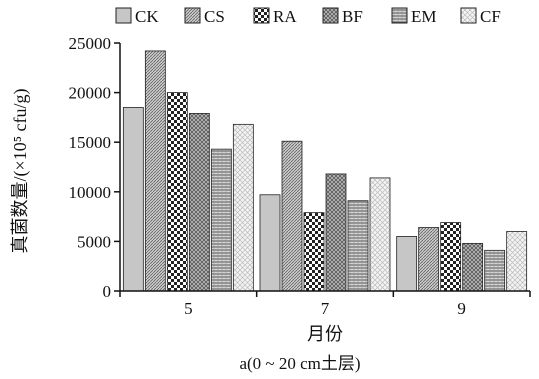  Describe the element at coordinates (123, 15) in the screenshot. I see `legend-swatch-ck` at that location.